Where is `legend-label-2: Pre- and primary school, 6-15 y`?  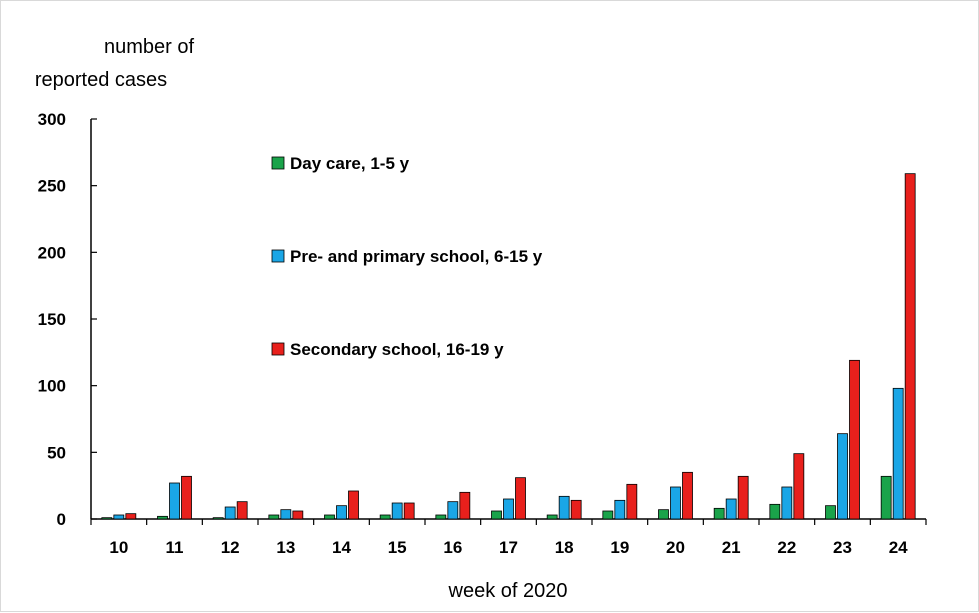 legend-label-2: Pre- and primary school, 6-15 y is located at coordinates (416, 256).